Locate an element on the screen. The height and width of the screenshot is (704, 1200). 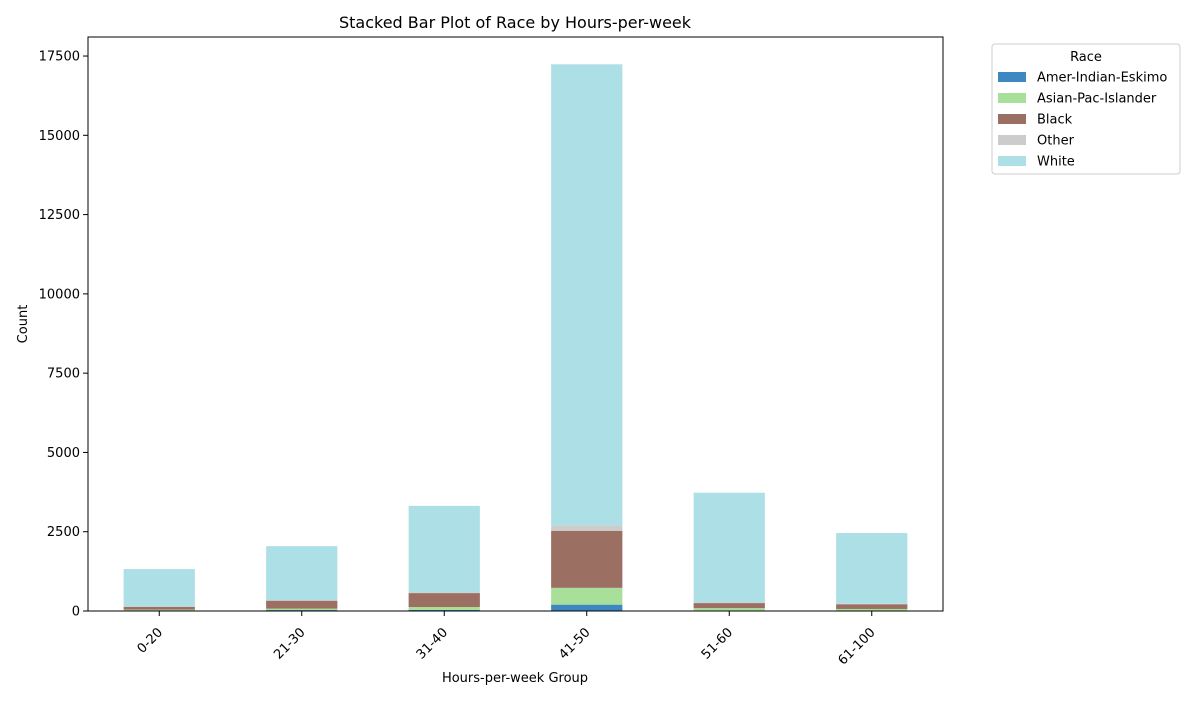
x-tick-label: 21-30 is located at coordinates (289, 643).